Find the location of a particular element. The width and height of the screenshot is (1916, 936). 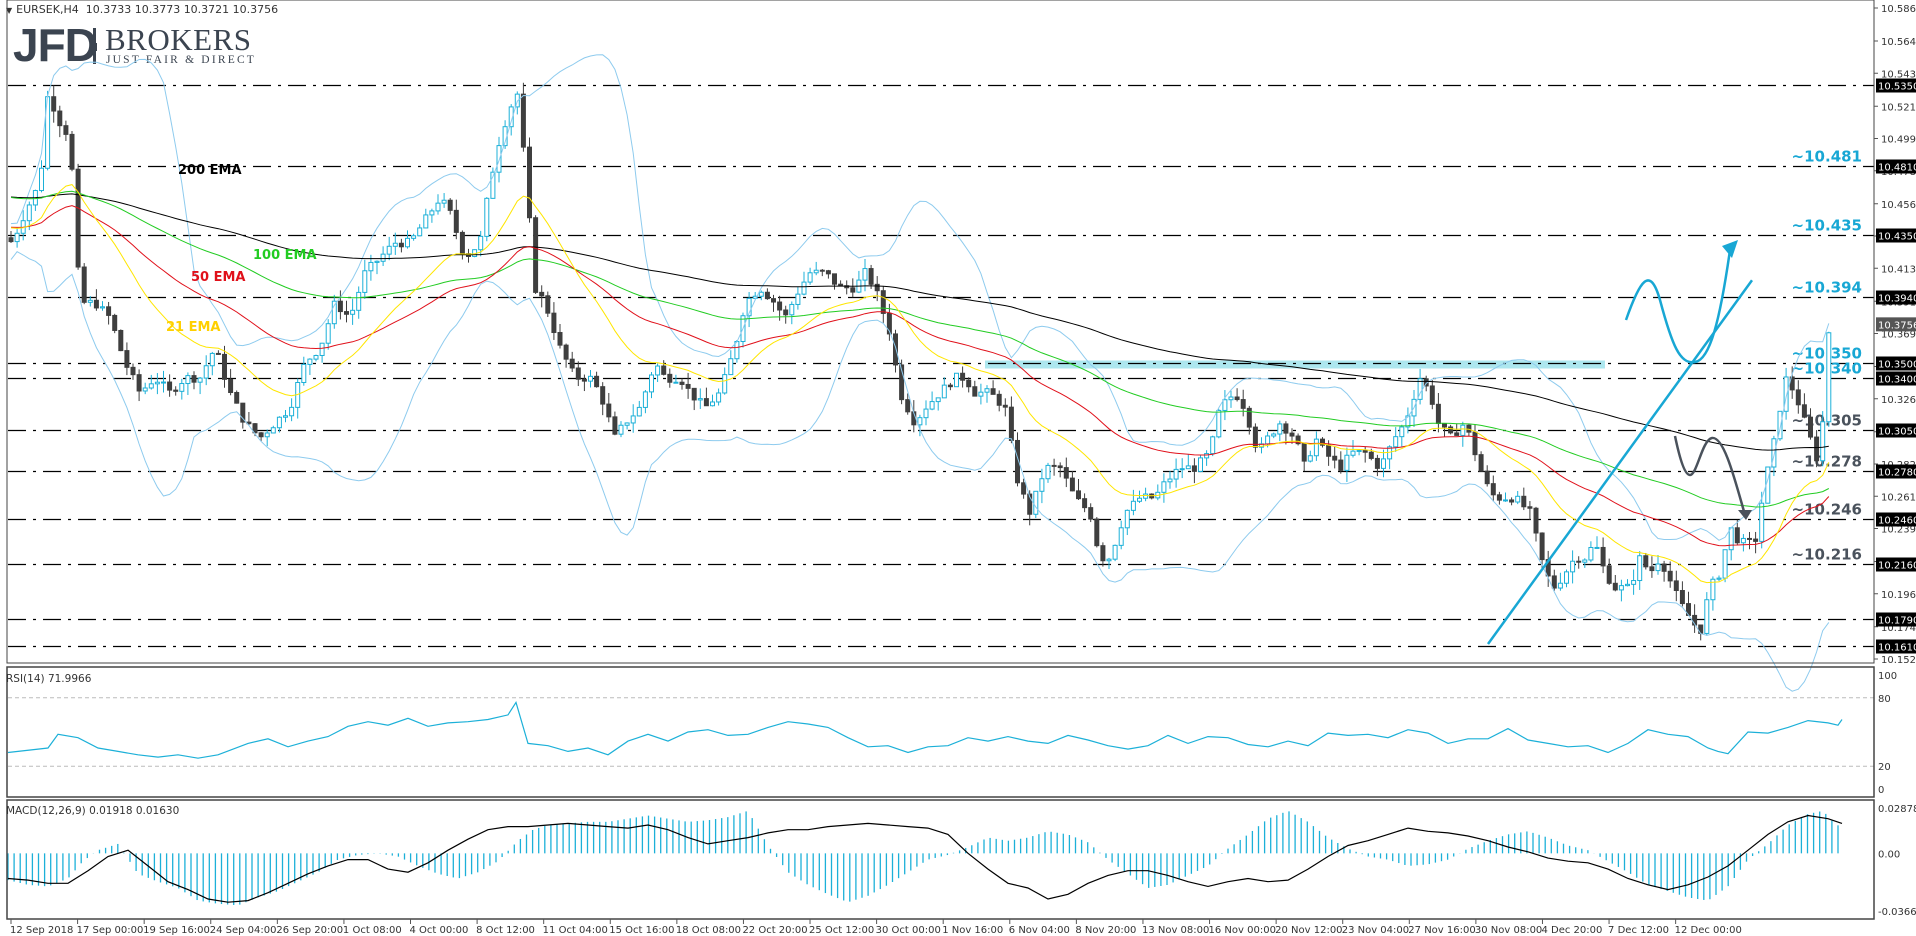

price-tick-label: 10.4560 is located at coordinates (1898, 205).